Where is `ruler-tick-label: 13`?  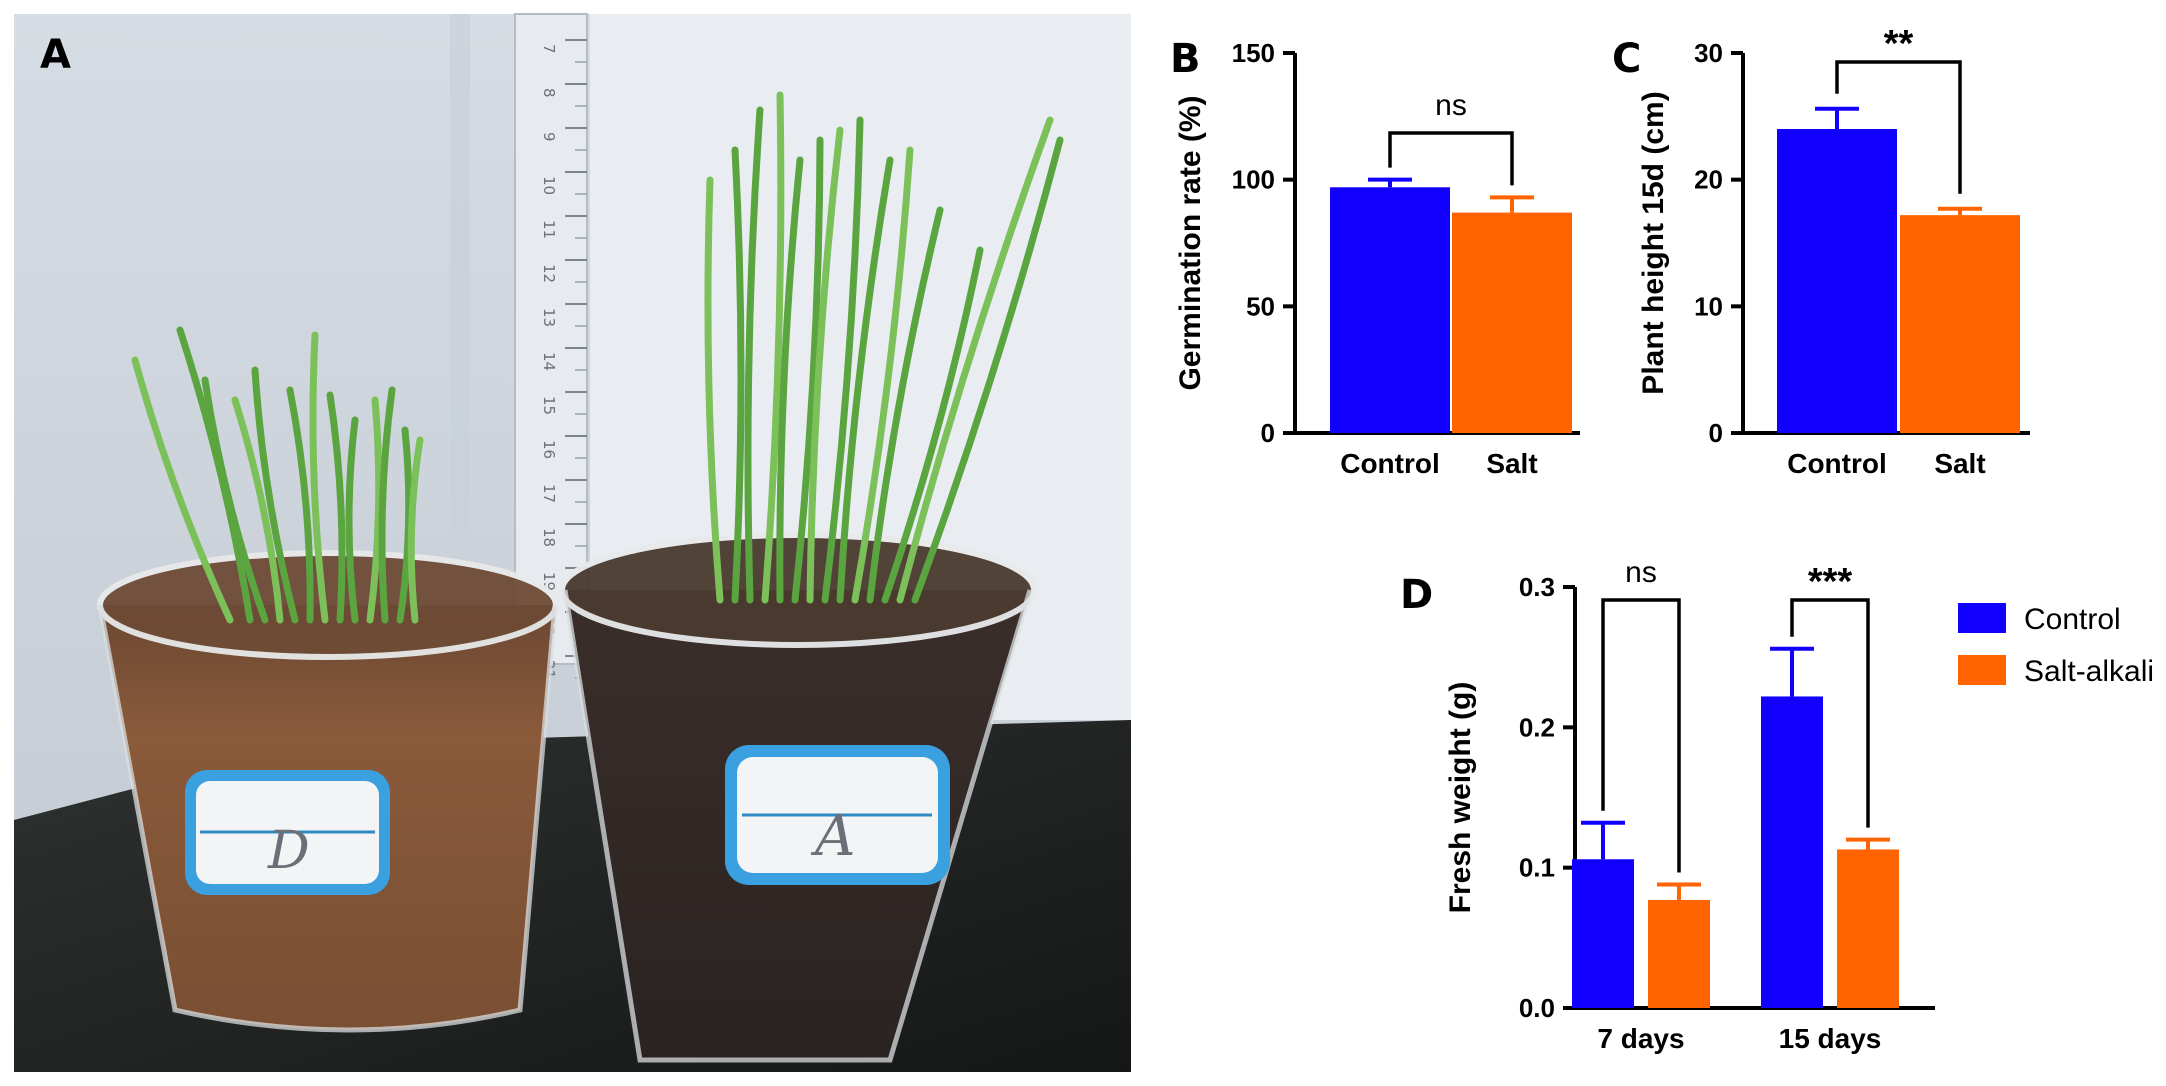
ruler-tick-label: 13 is located at coordinates (549, 317).